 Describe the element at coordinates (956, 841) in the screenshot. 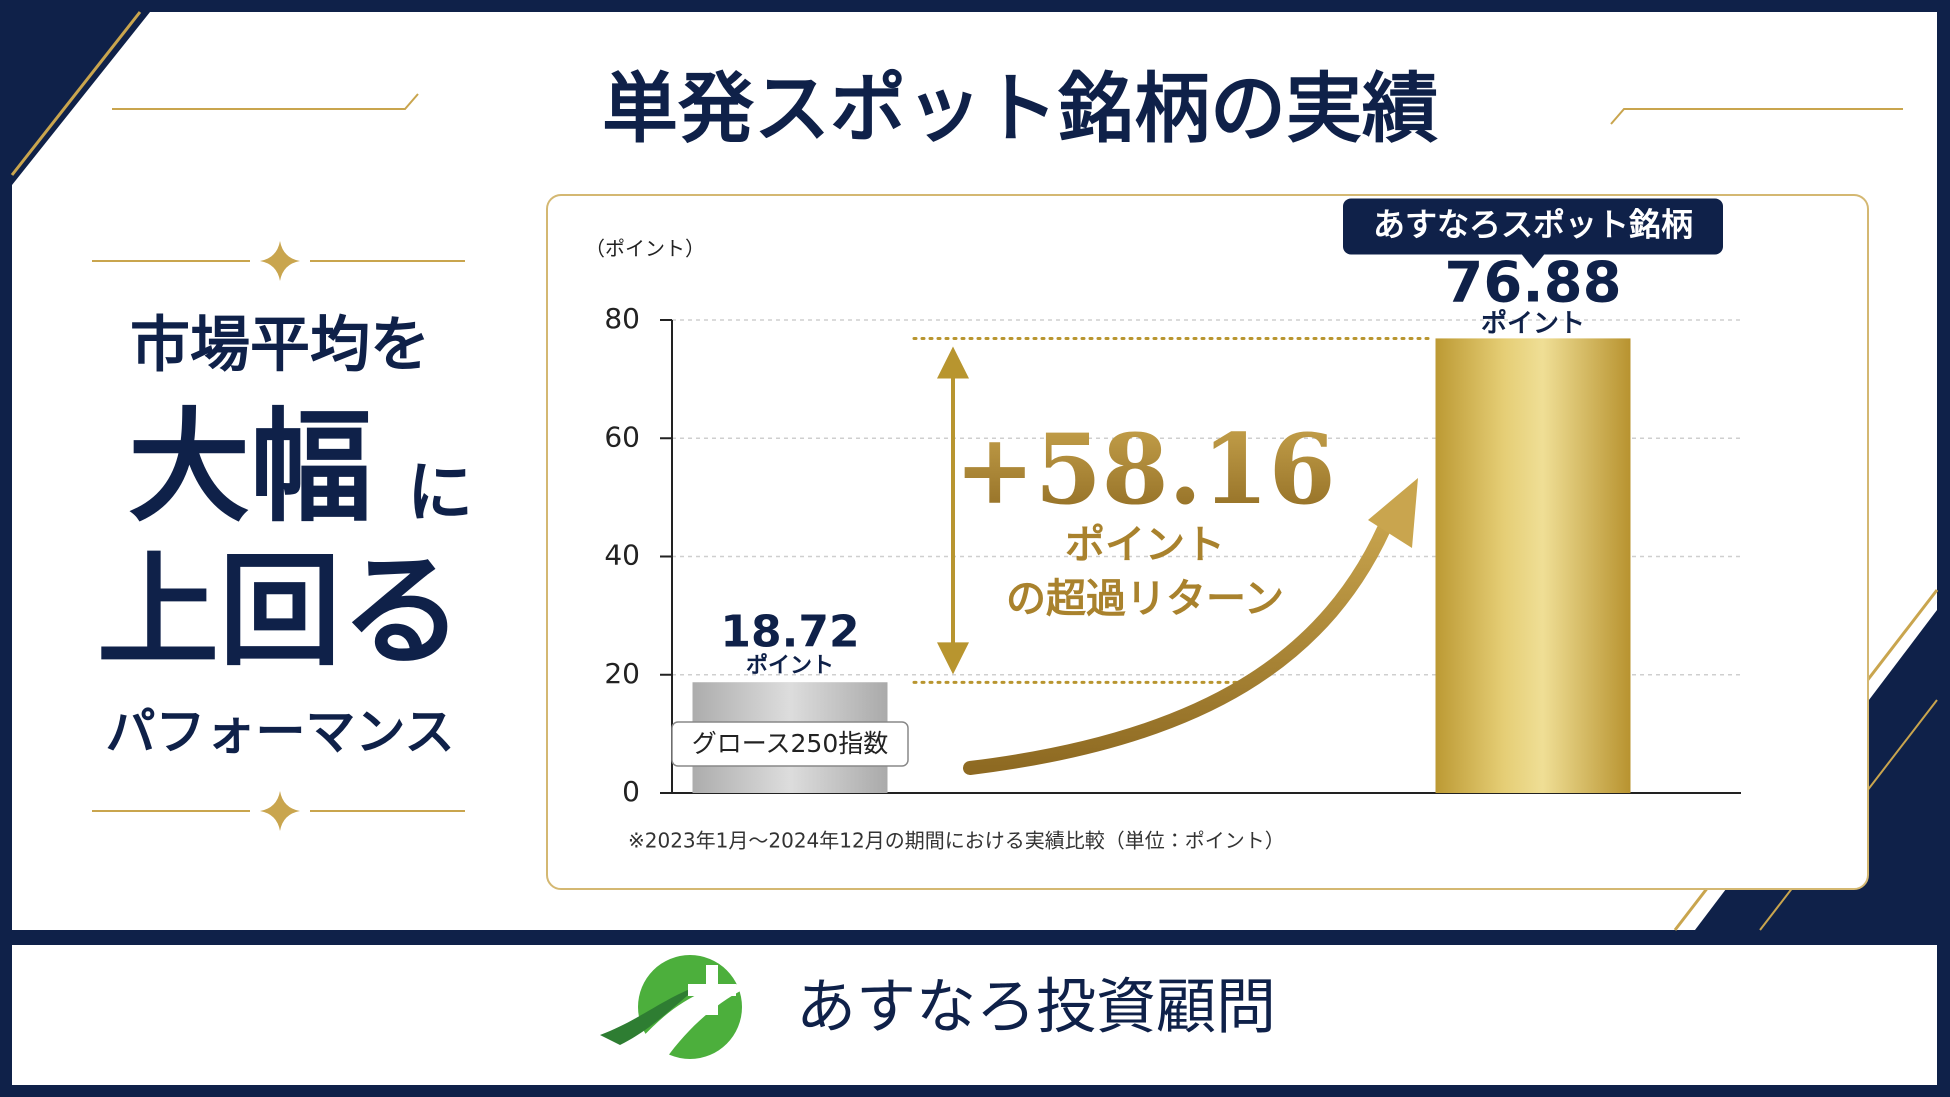

I see `footnote: ※2023年1月～2024年12月の期間における実績比較（単位：ポイント）` at that location.